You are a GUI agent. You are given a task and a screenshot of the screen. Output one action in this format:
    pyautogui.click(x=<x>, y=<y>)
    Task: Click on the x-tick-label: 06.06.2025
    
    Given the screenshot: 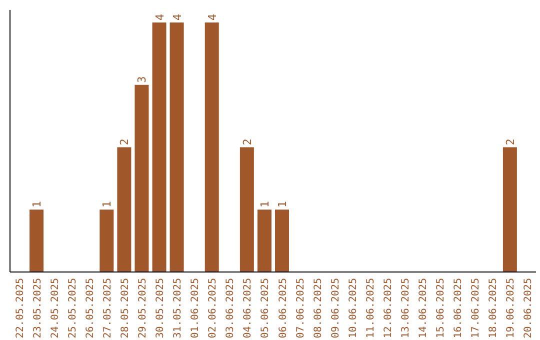 What is the action you would take?
    pyautogui.click(x=283, y=308)
    